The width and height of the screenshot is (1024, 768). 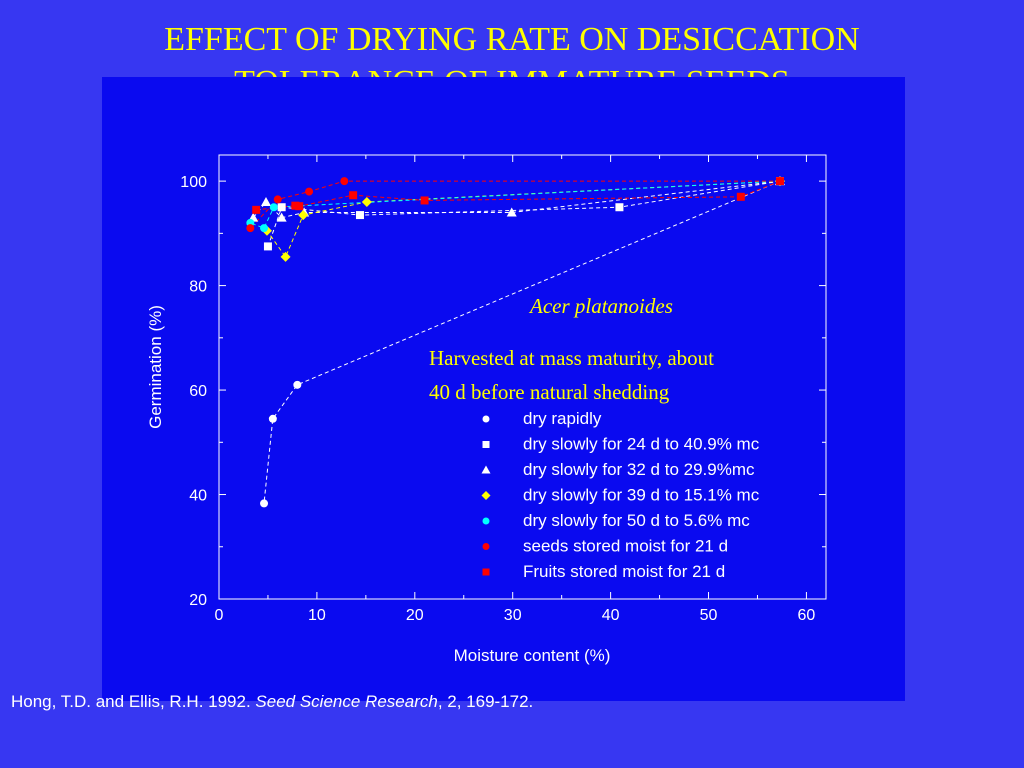 I want to click on x-axis-label: Moisture content (%), so click(x=532, y=655).